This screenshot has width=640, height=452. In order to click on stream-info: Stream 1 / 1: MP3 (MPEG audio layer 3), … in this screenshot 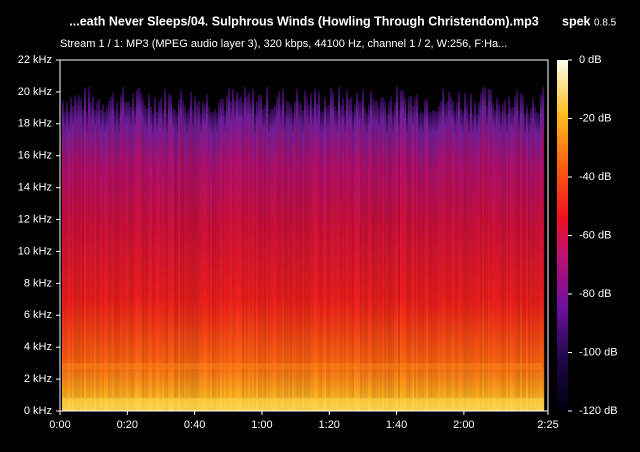, I will do `click(283, 44)`.